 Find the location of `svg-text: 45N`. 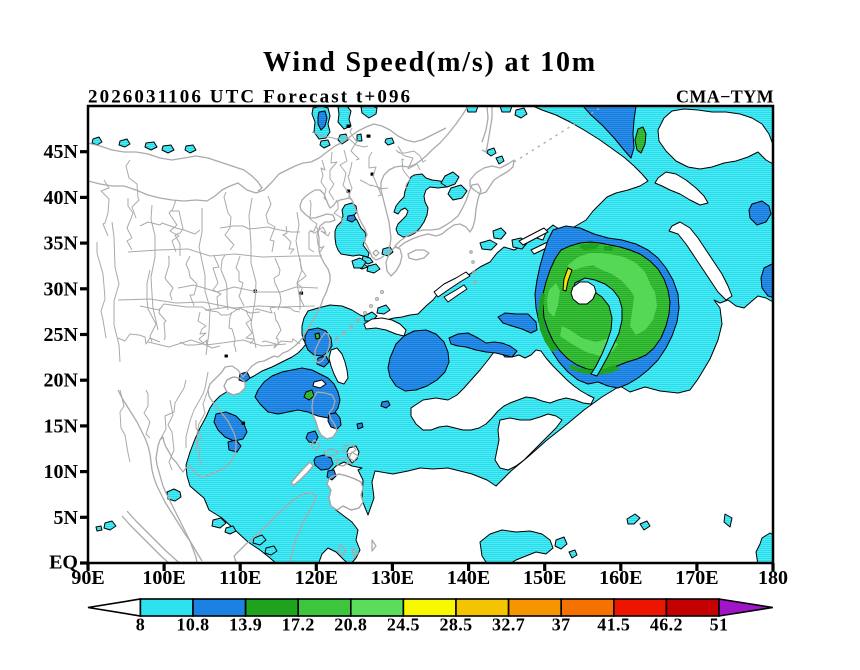

svg-text: 45N is located at coordinates (61, 152).